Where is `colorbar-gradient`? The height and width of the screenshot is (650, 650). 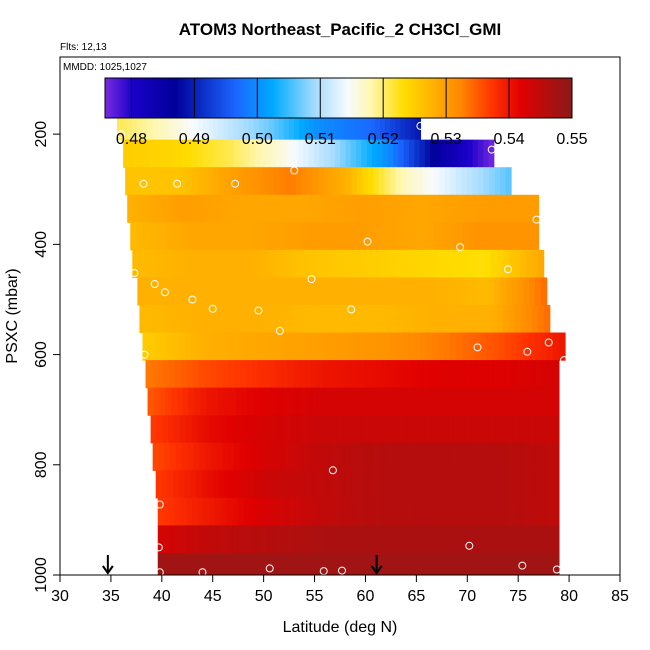 colorbar-gradient is located at coordinates (338, 98).